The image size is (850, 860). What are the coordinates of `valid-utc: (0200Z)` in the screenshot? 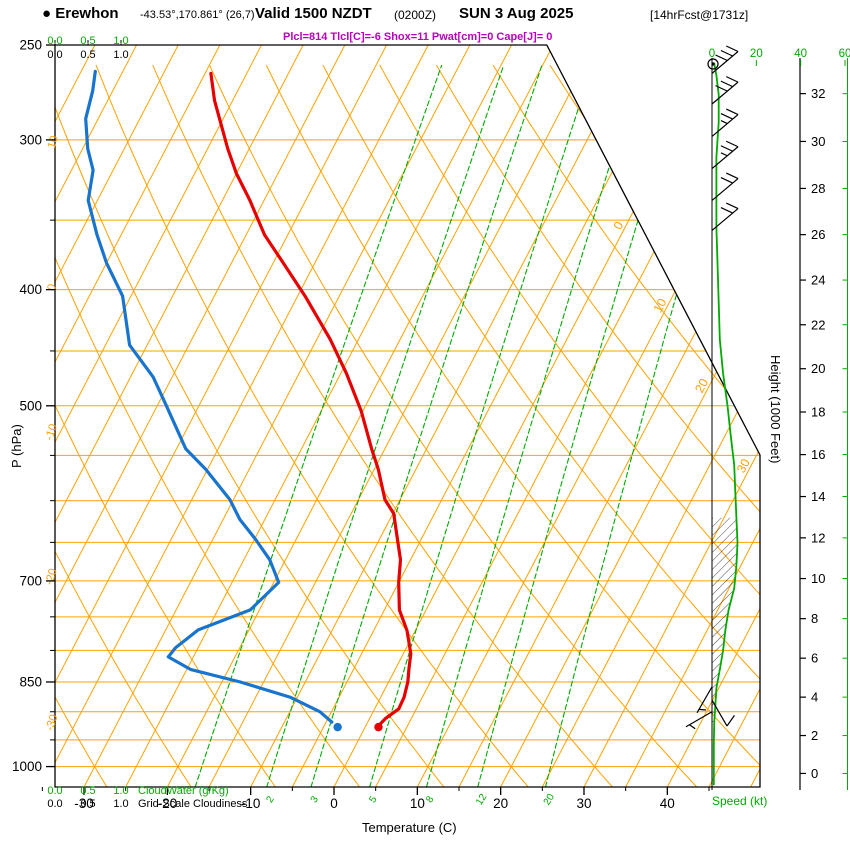 It's located at (415, 15).